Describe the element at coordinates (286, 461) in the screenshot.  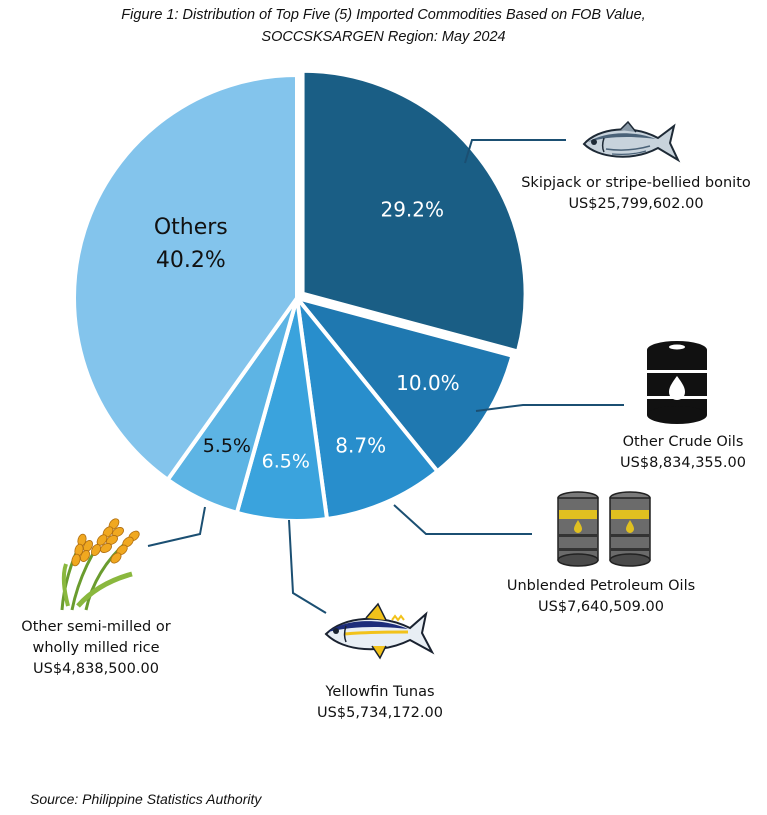
I see `slice-pct-label-yellowfin-tunas: 6.5%` at that location.